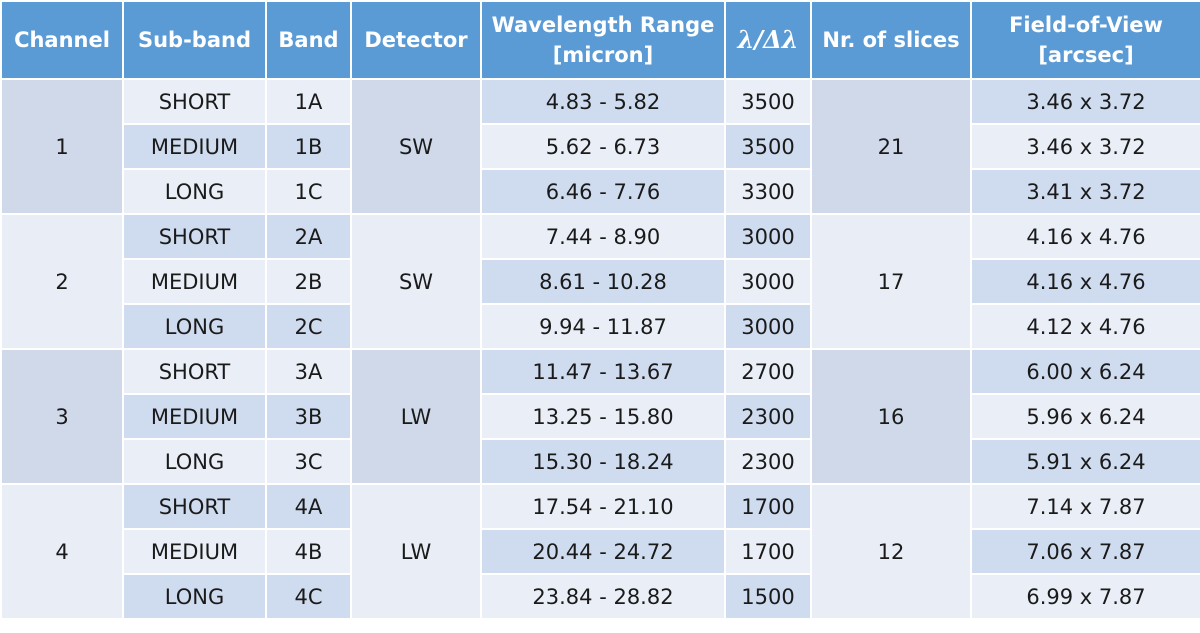  What do you see at coordinates (62, 551) in the screenshot?
I see `channel-cell: 4` at bounding box center [62, 551].